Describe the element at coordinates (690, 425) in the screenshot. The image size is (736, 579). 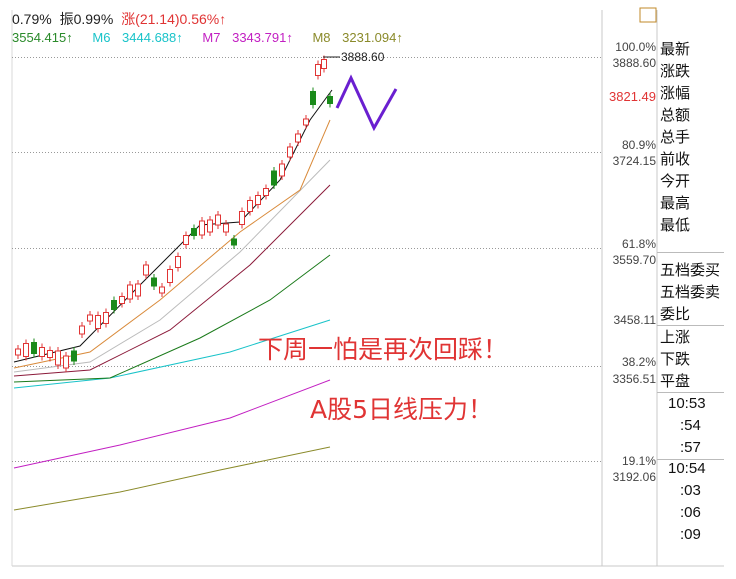
I see `tick-time: :54` at that location.